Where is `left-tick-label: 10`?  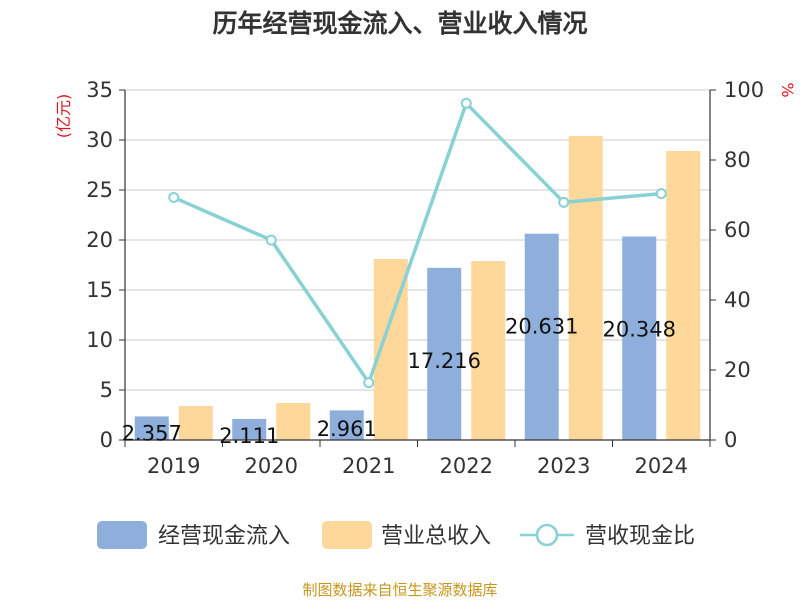 left-tick-label: 10 is located at coordinates (99, 340).